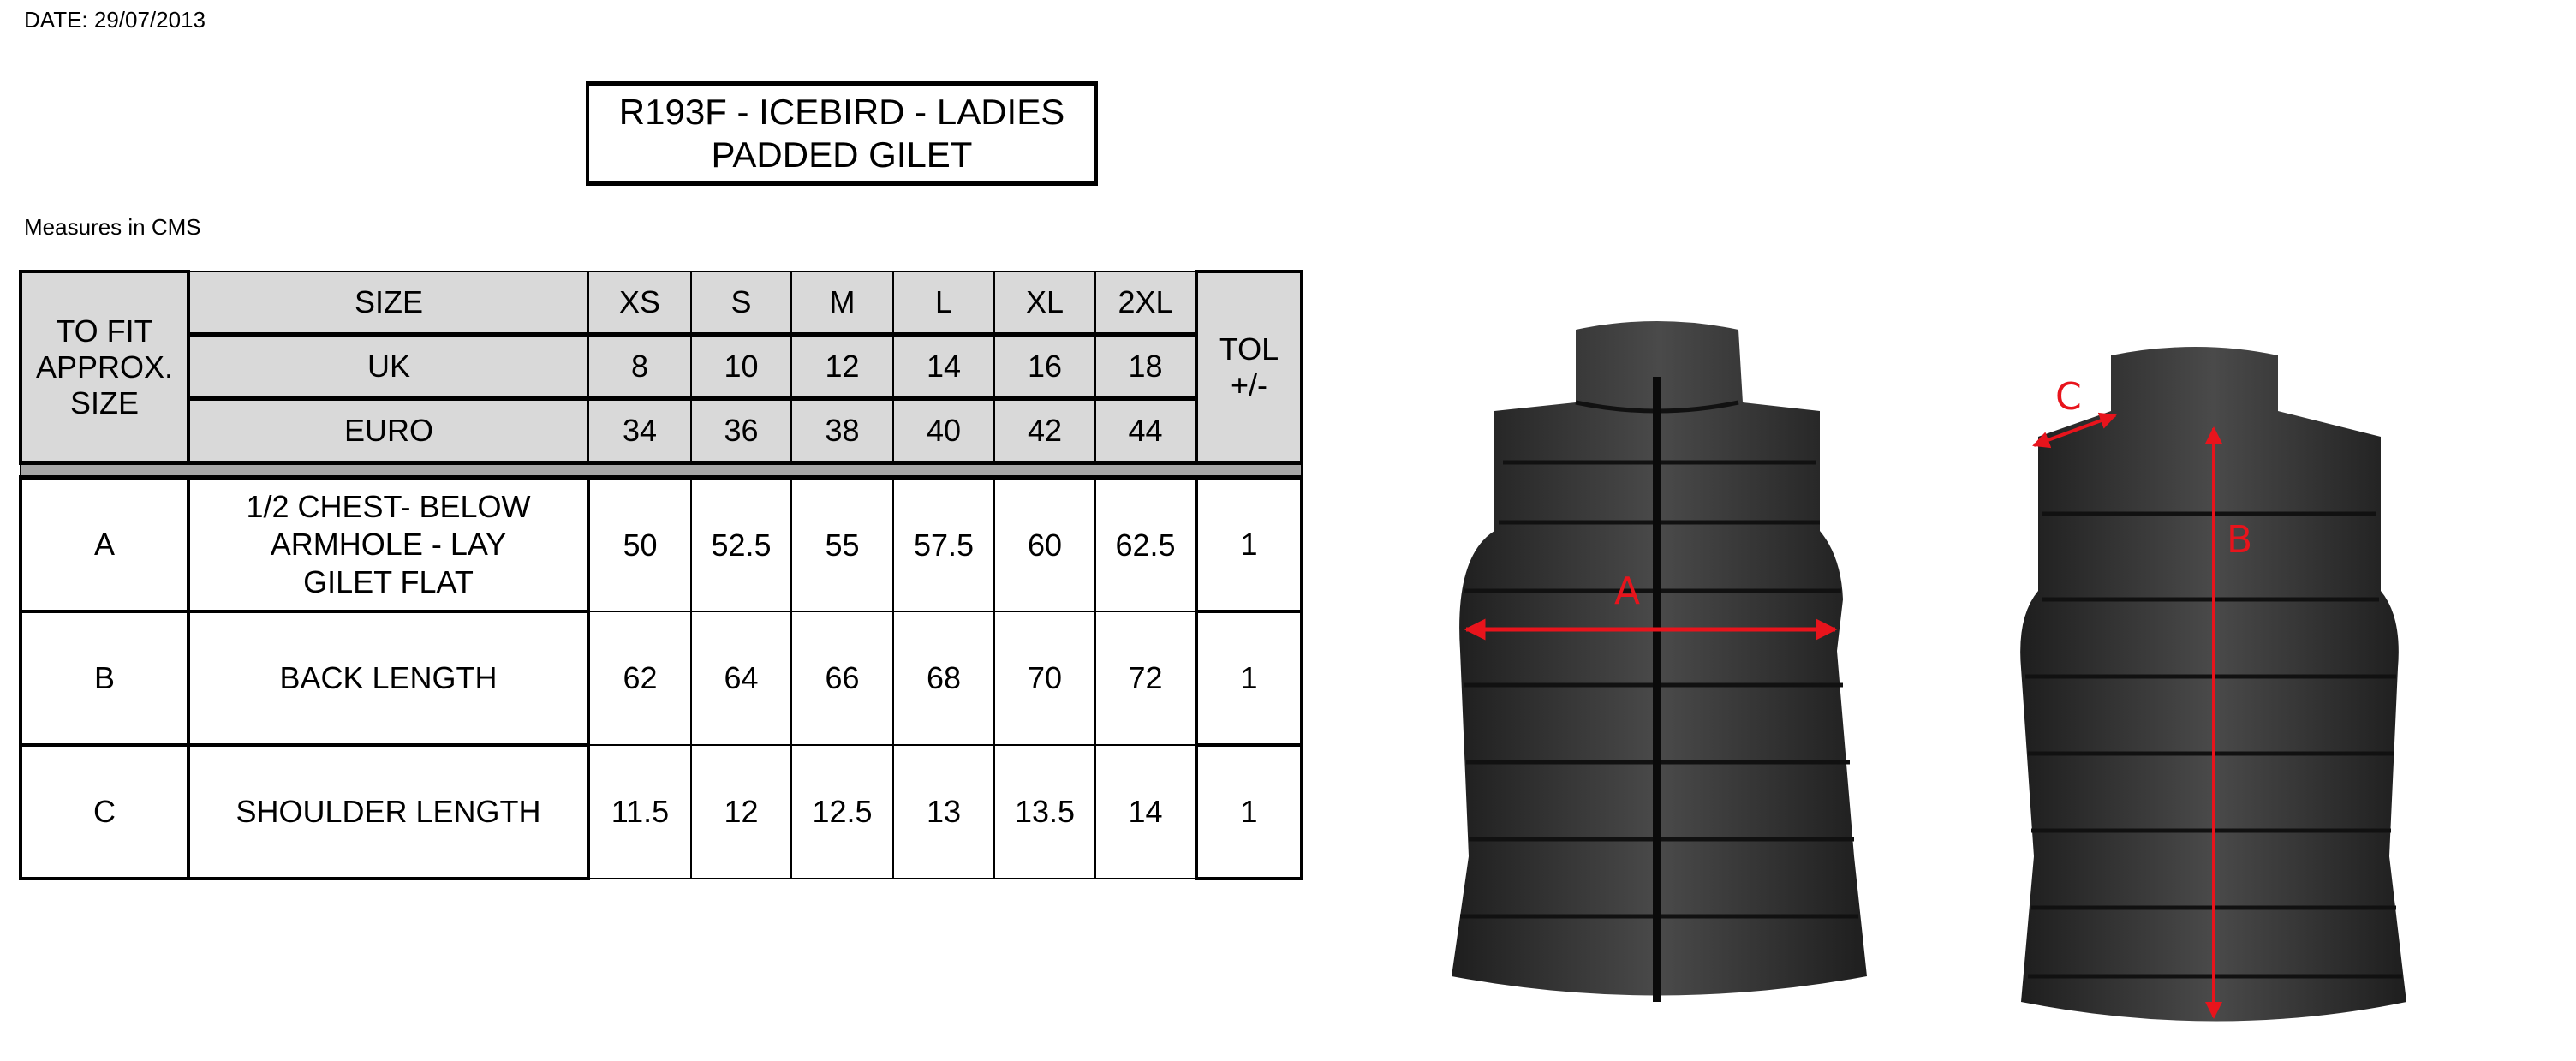 Image resolution: width=2576 pixels, height=1061 pixels. I want to click on uk-cell: 14, so click(943, 366).